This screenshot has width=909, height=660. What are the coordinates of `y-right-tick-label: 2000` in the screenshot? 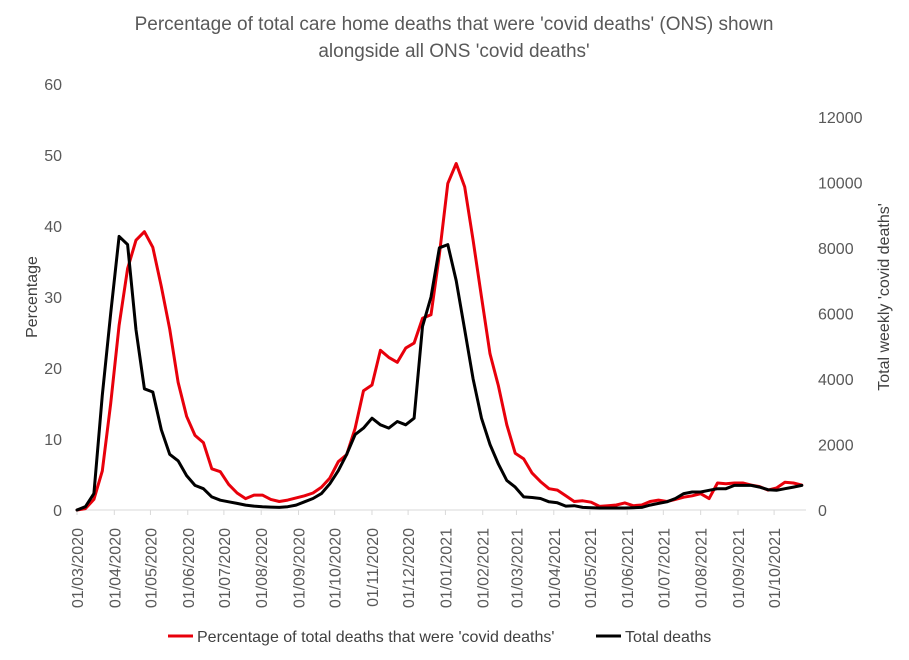 It's located at (836, 445).